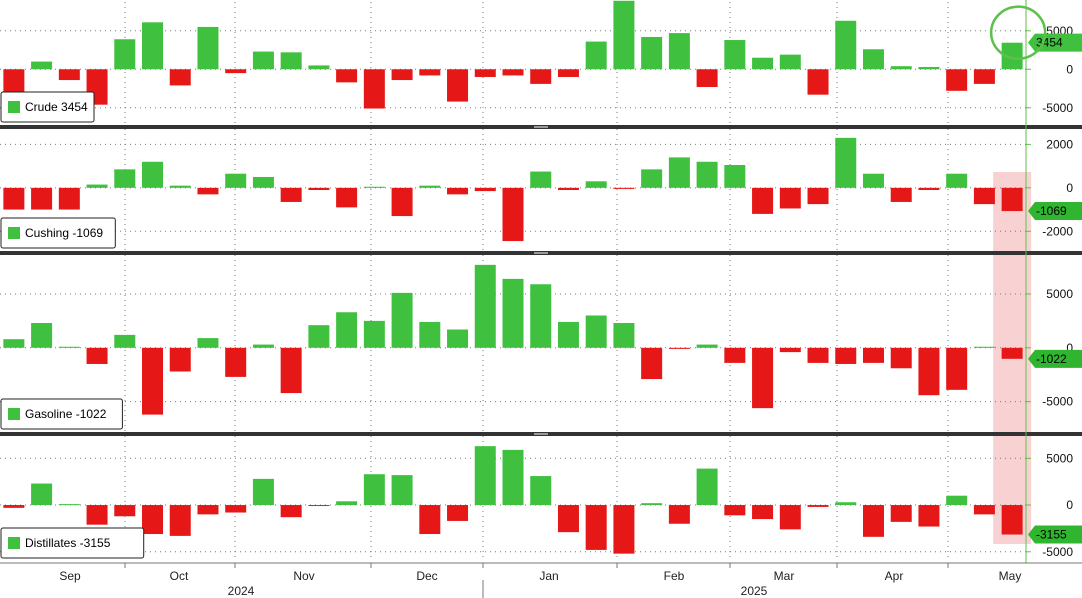 Image resolution: width=1082 pixels, height=598 pixels. I want to click on panel-1-last-value-label: -1069, so click(1051, 211).